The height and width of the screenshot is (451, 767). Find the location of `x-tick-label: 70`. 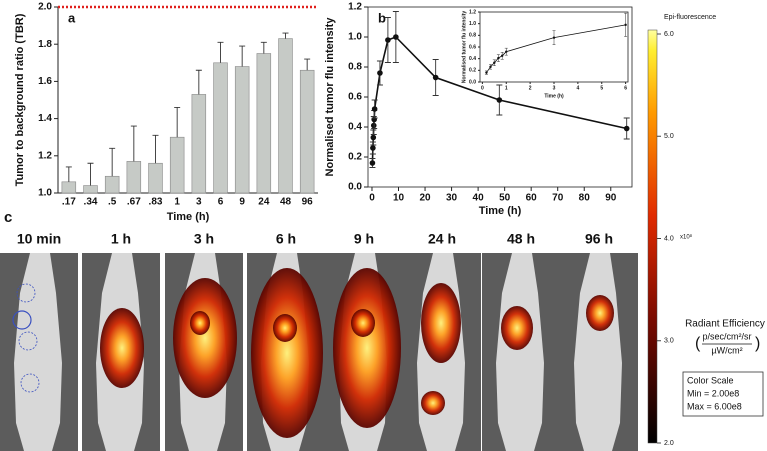

x-tick-label: 70 is located at coordinates (558, 198).